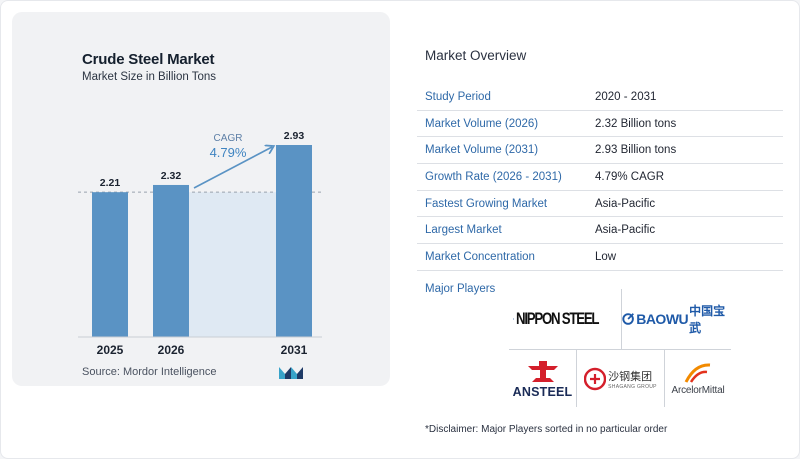  I want to click on cagr-label: CAGR, so click(228, 138).